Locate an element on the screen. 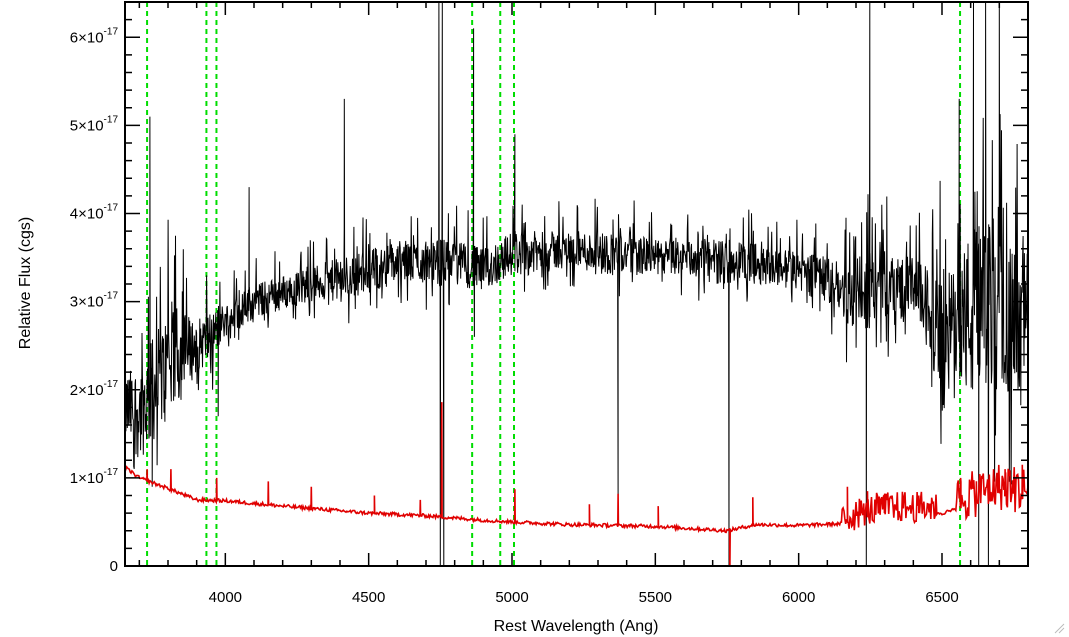 This screenshot has width=1069, height=637. y-tick-label: 3×10⁻¹⁷ is located at coordinates (94, 301).